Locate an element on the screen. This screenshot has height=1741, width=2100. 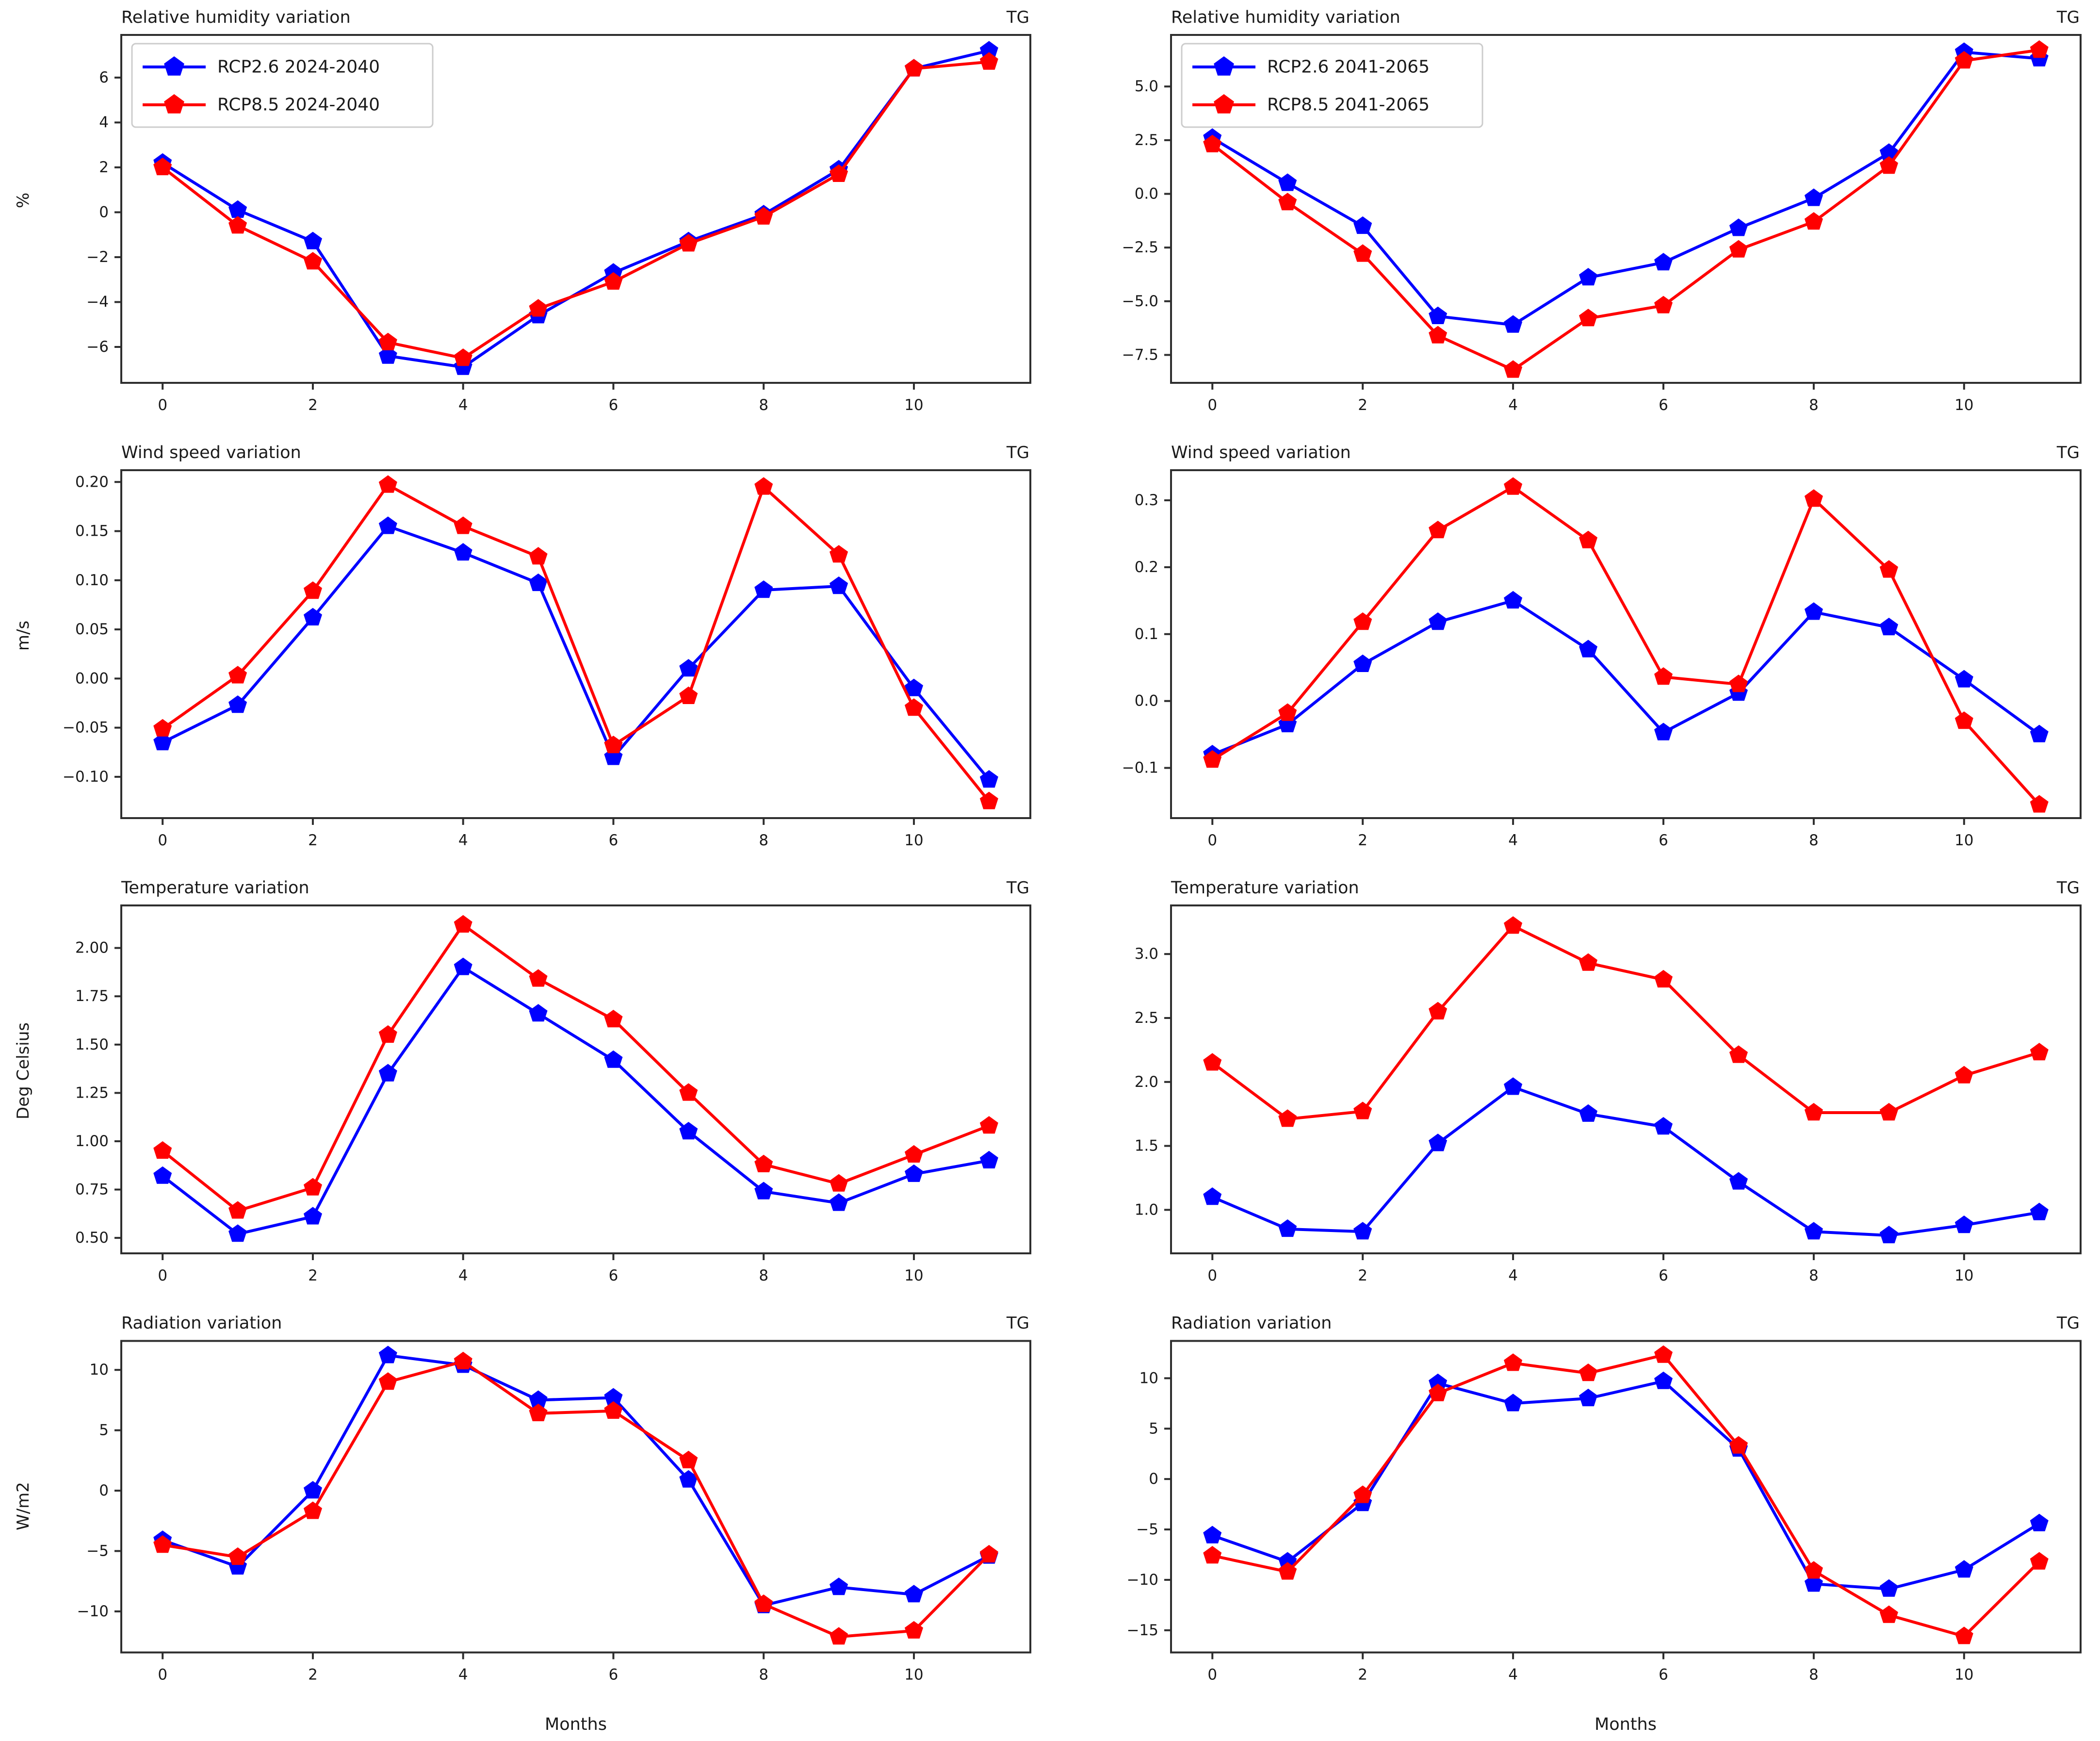
y-axis-ticks: 6 4 2 0 −2 −4 −6 is located at coordinates (103, 212).